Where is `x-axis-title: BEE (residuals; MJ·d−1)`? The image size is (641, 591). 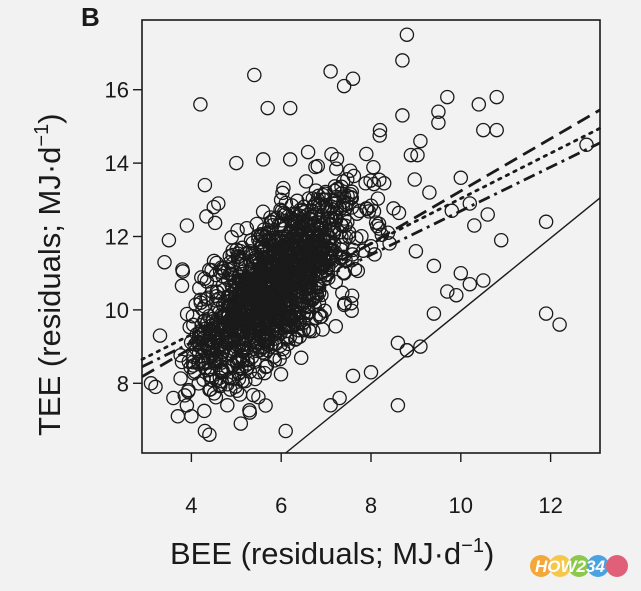 x-axis-title: BEE (residuals; MJ·d−1) is located at coordinates (332, 553).